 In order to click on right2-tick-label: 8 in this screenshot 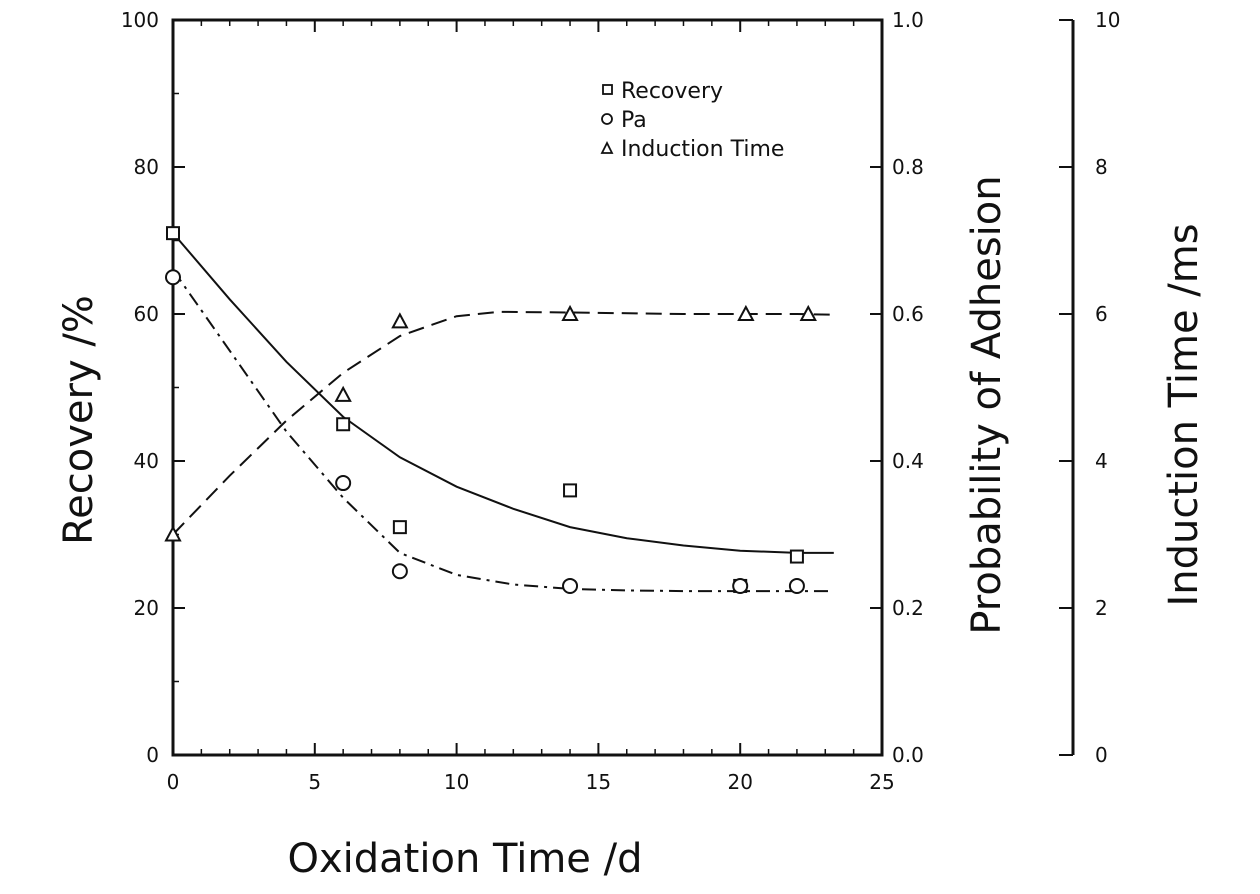, I will do `click(1101, 167)`.